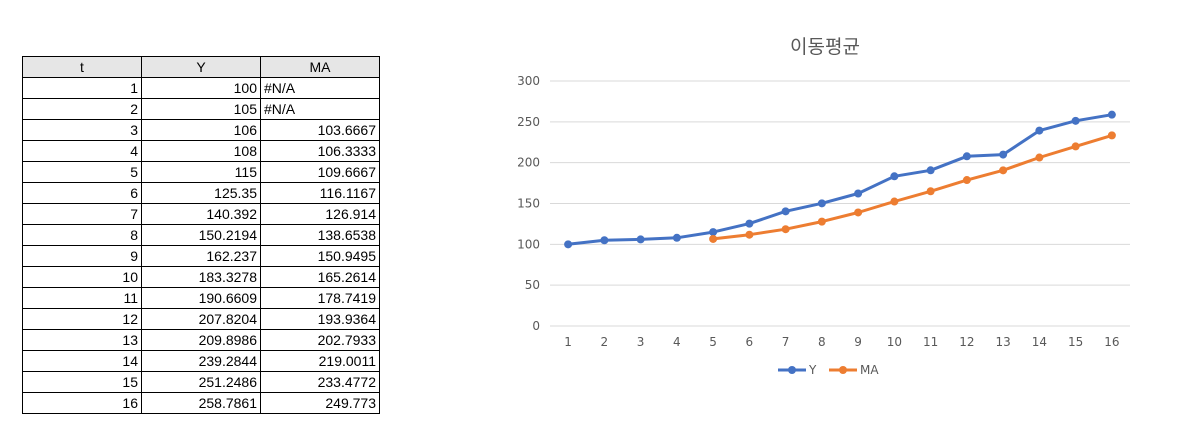 This screenshot has height=445, width=1182. I want to click on cell-t: 4, so click(82, 151).